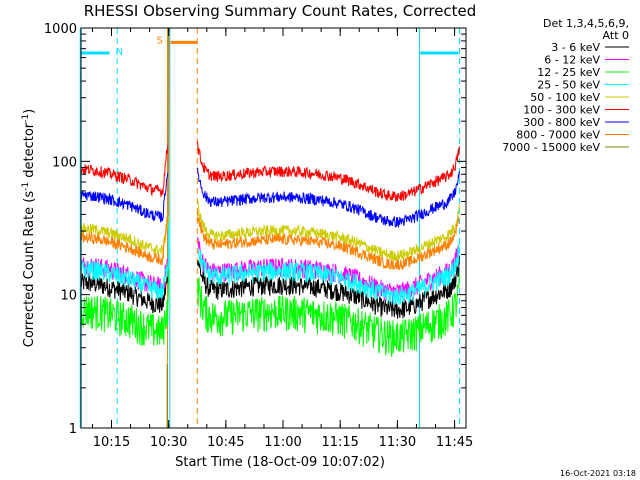 This screenshot has width=640, height=480. What do you see at coordinates (551, 147) in the screenshot?
I see `legend-label-8: 7000 - 15000 keV` at bounding box center [551, 147].